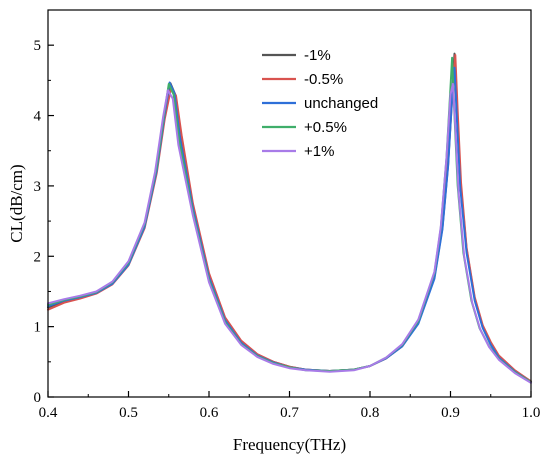  Describe the element at coordinates (450, 413) in the screenshot. I see `x-tick-label: 0.9` at that location.